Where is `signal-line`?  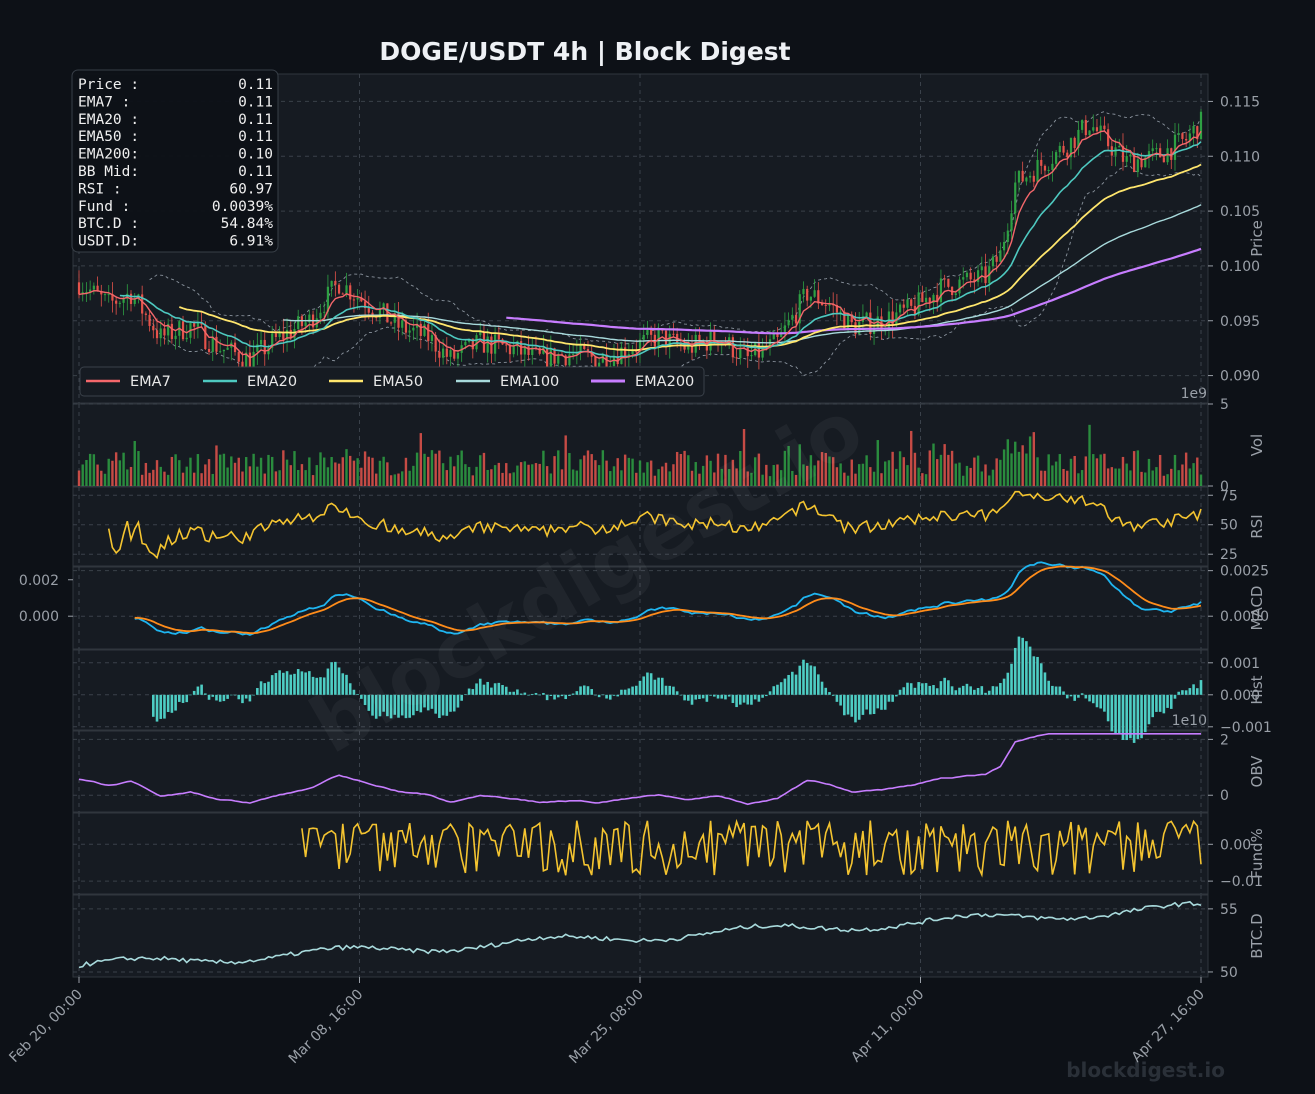 signal-line is located at coordinates (668, 600).